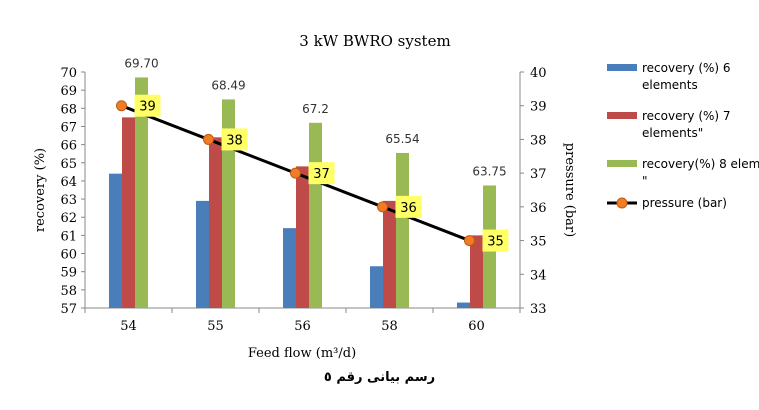 This screenshot has width=759, height=410. I want to click on y-tick-label: 58, so click(68, 291).